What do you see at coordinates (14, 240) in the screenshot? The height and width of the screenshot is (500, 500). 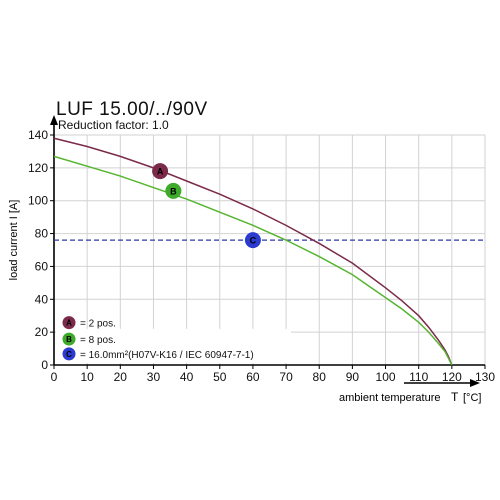 I see `y-axis-label: load current I [A]` at bounding box center [14, 240].